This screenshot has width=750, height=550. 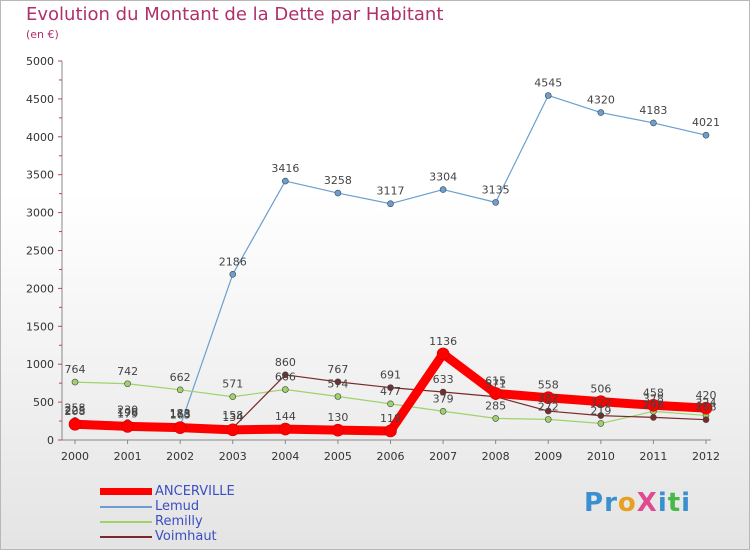 I want to click on legend-label-remilly: Remilly, so click(x=179, y=521).